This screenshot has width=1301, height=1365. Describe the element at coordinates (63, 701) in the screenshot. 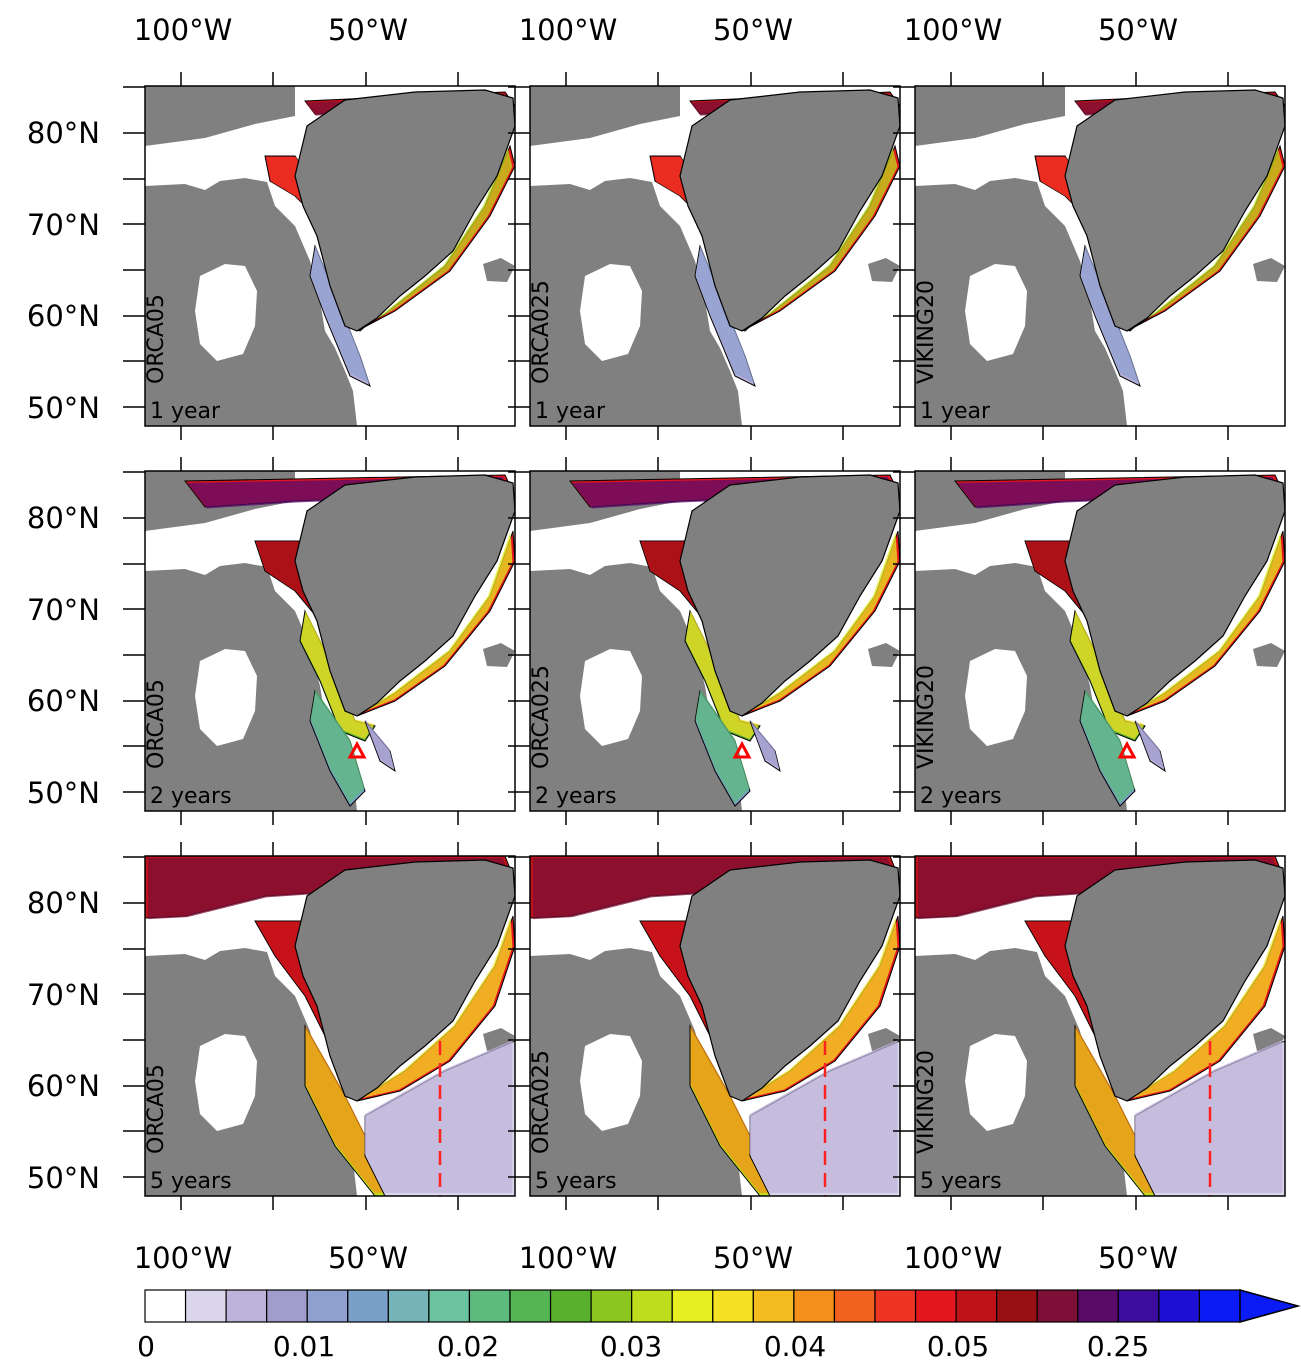

I see `lat-label-r2-60n: 60°N` at that location.